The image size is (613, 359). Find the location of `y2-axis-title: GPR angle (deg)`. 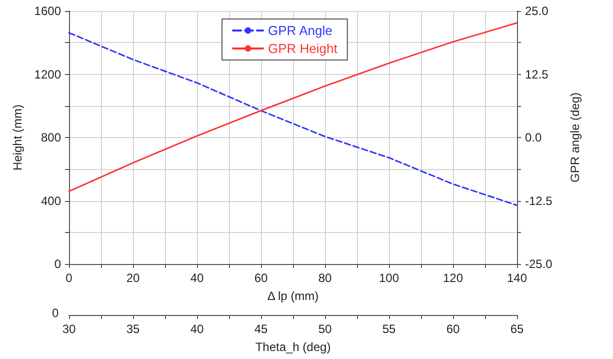

y2-axis-title: GPR angle (deg) is located at coordinates (575, 137).